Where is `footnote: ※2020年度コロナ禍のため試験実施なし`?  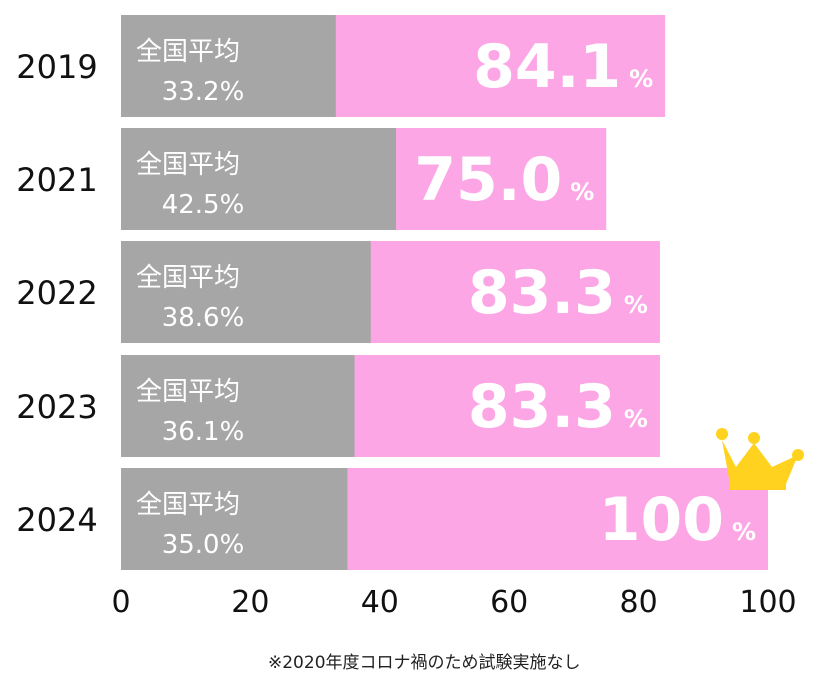
footnote: ※2020年度コロナ禍のため試験実施なし is located at coordinates (424, 663).